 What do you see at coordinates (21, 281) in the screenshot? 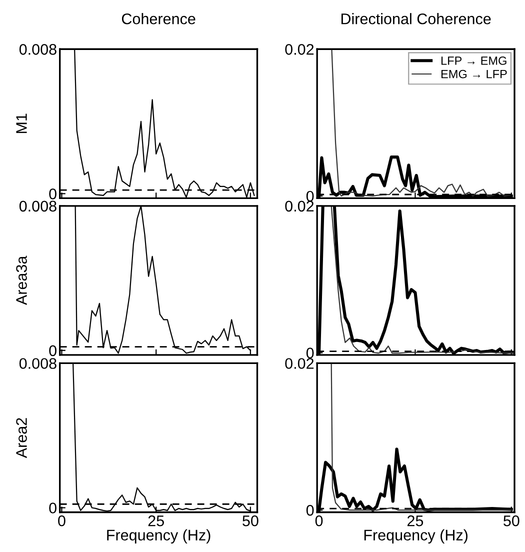
I see `y-axis-title: Area3a` at bounding box center [21, 281].